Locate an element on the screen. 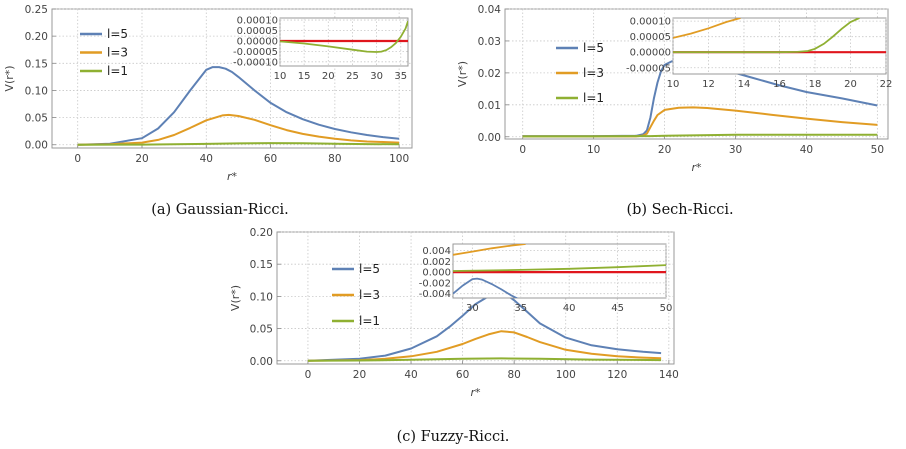  inset-x-tick-label: 30 is located at coordinates (376, 76).